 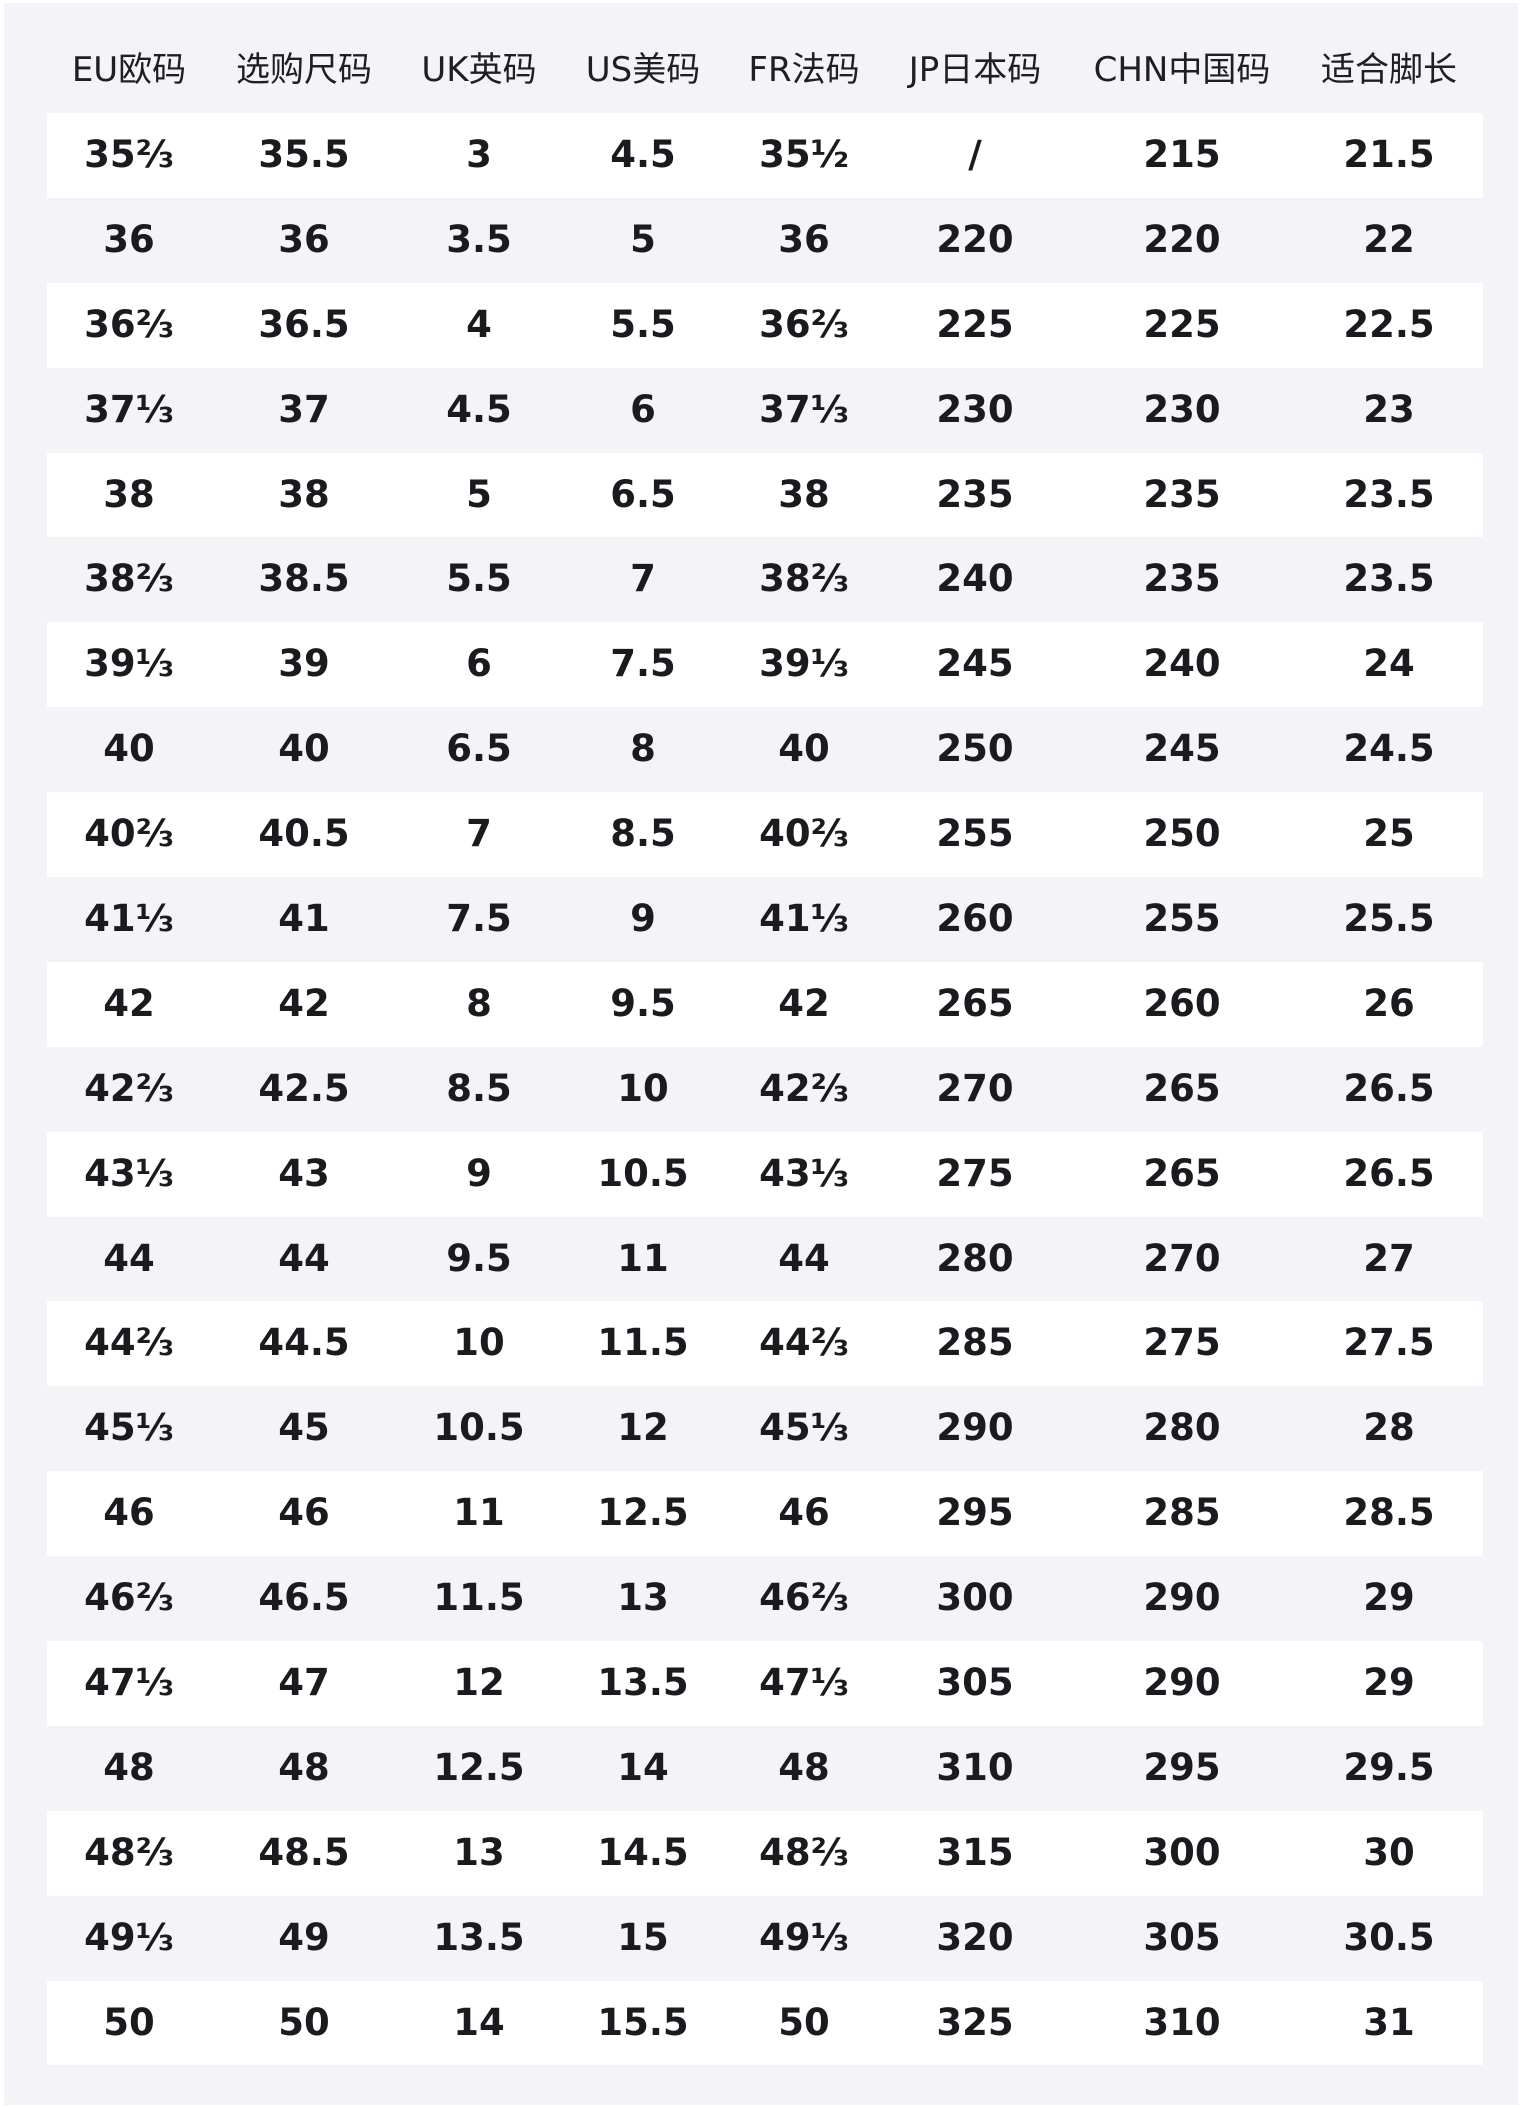 What do you see at coordinates (1182, 1937) in the screenshot?
I see `cell-chn: 305` at bounding box center [1182, 1937].